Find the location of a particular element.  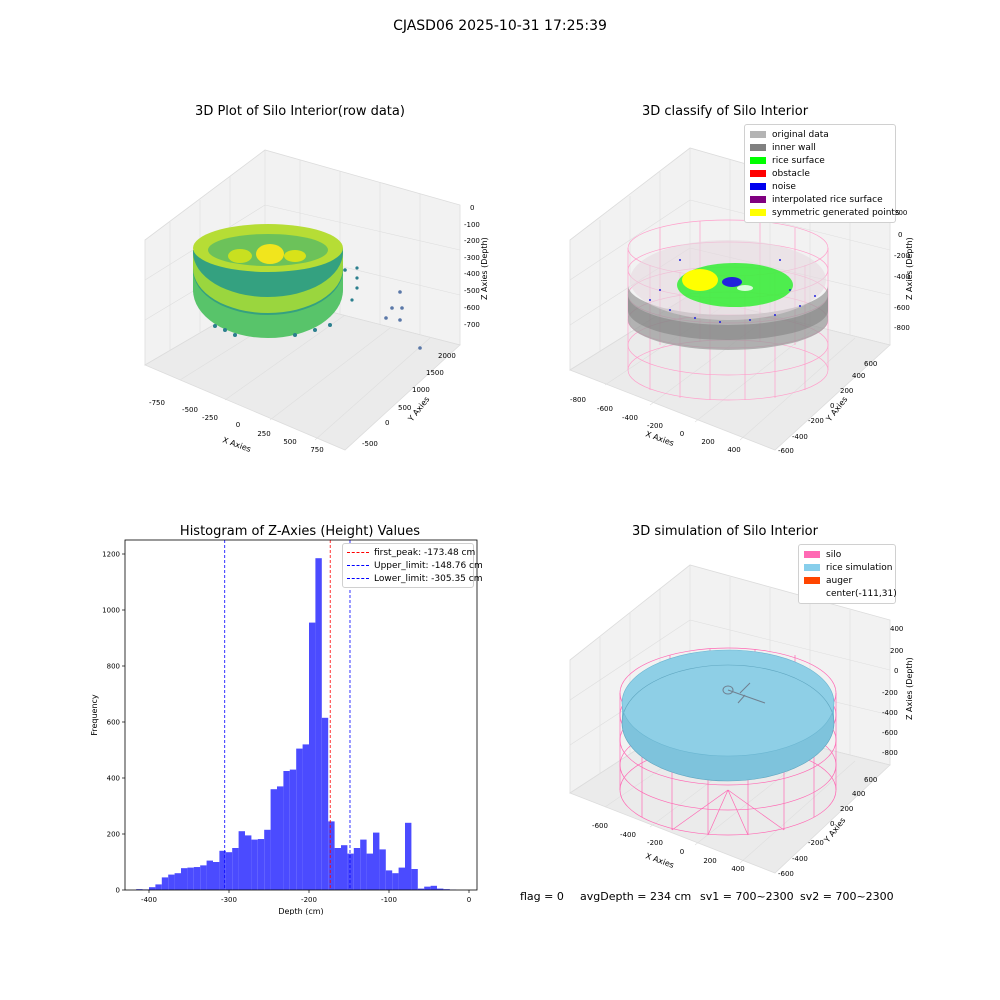

histogram-xtick-label: -100 is located at coordinates (389, 900).